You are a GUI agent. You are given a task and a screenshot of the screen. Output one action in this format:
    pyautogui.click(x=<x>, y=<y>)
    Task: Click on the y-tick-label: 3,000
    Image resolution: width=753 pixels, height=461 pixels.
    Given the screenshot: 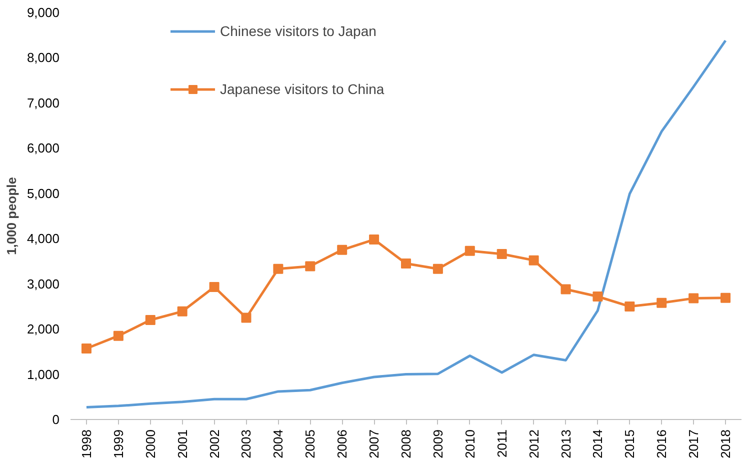 What is the action you would take?
    pyautogui.click(x=43, y=284)
    